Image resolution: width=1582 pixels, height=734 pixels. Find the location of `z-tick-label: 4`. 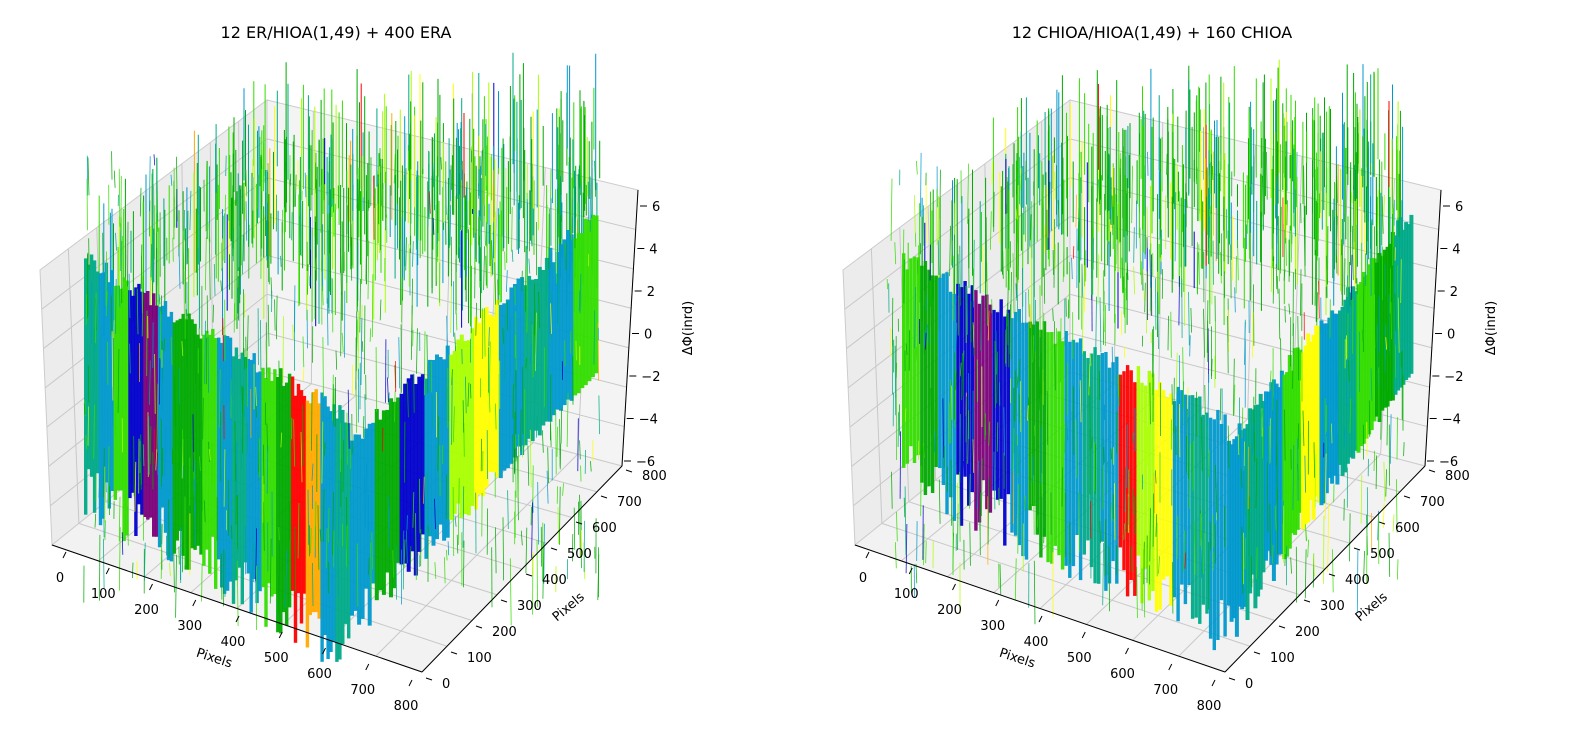

z-tick-label: 4 is located at coordinates (653, 250).